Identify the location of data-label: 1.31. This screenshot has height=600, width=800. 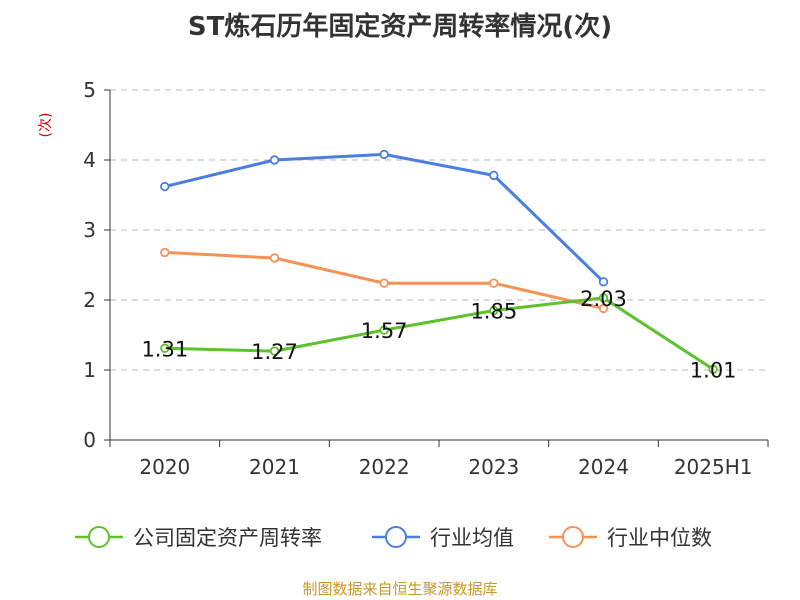
(164, 349).